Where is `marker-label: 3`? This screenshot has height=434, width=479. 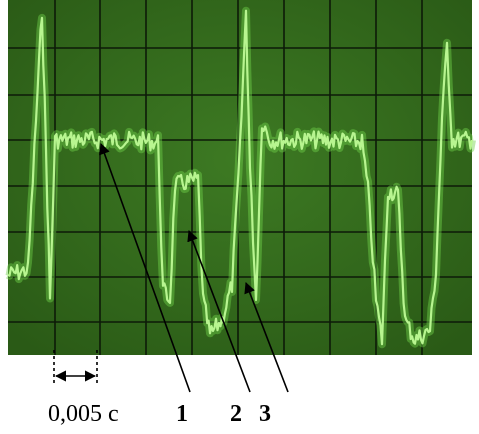 marker-label: 3 is located at coordinates (265, 414).